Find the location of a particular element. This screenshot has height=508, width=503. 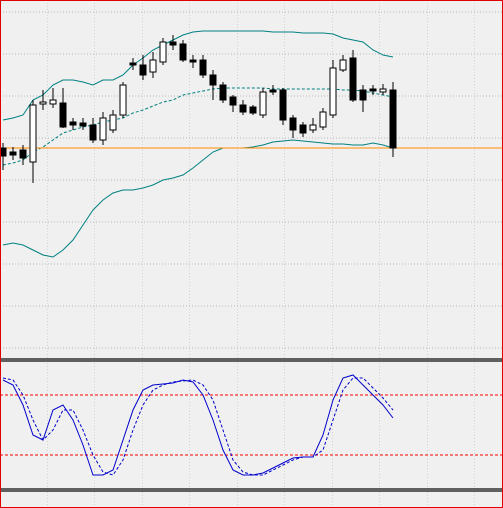

line-middle is located at coordinates (198, 126).